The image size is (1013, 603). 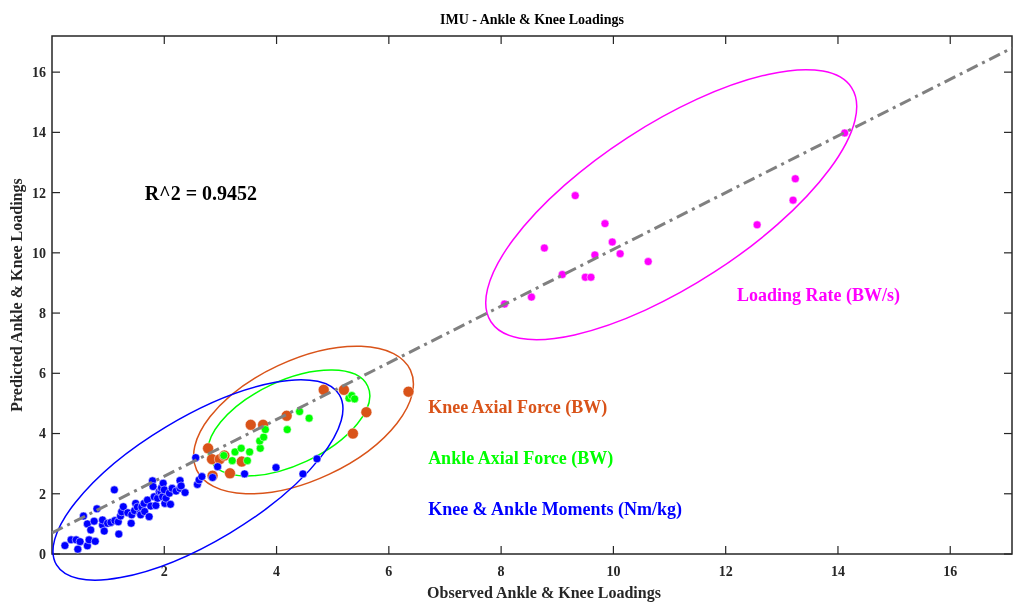 What do you see at coordinates (389, 571) in the screenshot?
I see `x-tick-label: 6` at bounding box center [389, 571].